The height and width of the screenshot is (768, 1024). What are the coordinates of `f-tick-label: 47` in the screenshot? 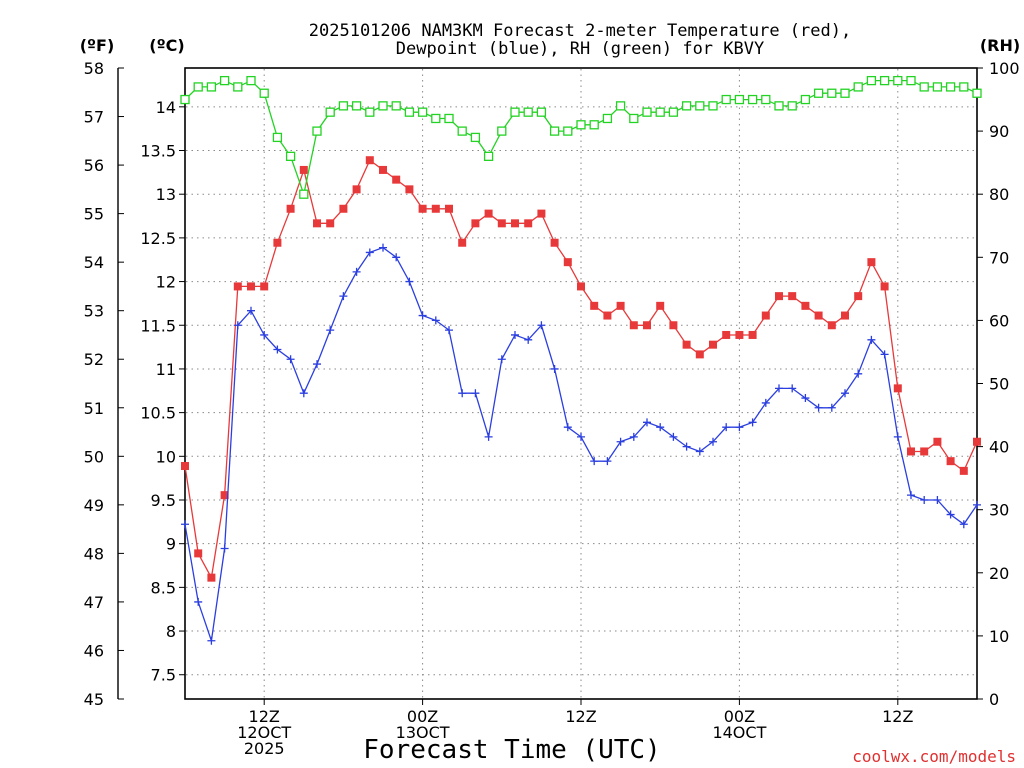 It's located at (94, 602).